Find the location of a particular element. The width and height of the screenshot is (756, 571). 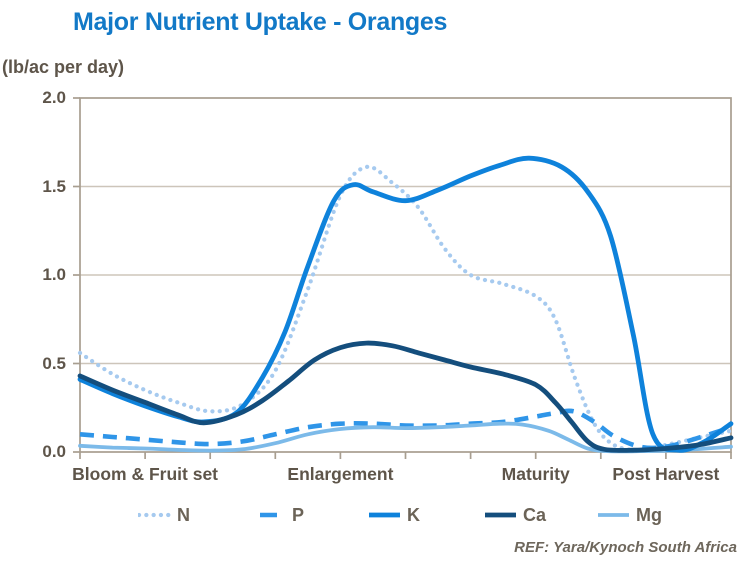

y-tick-label: 0.0 is located at coordinates (54, 451).